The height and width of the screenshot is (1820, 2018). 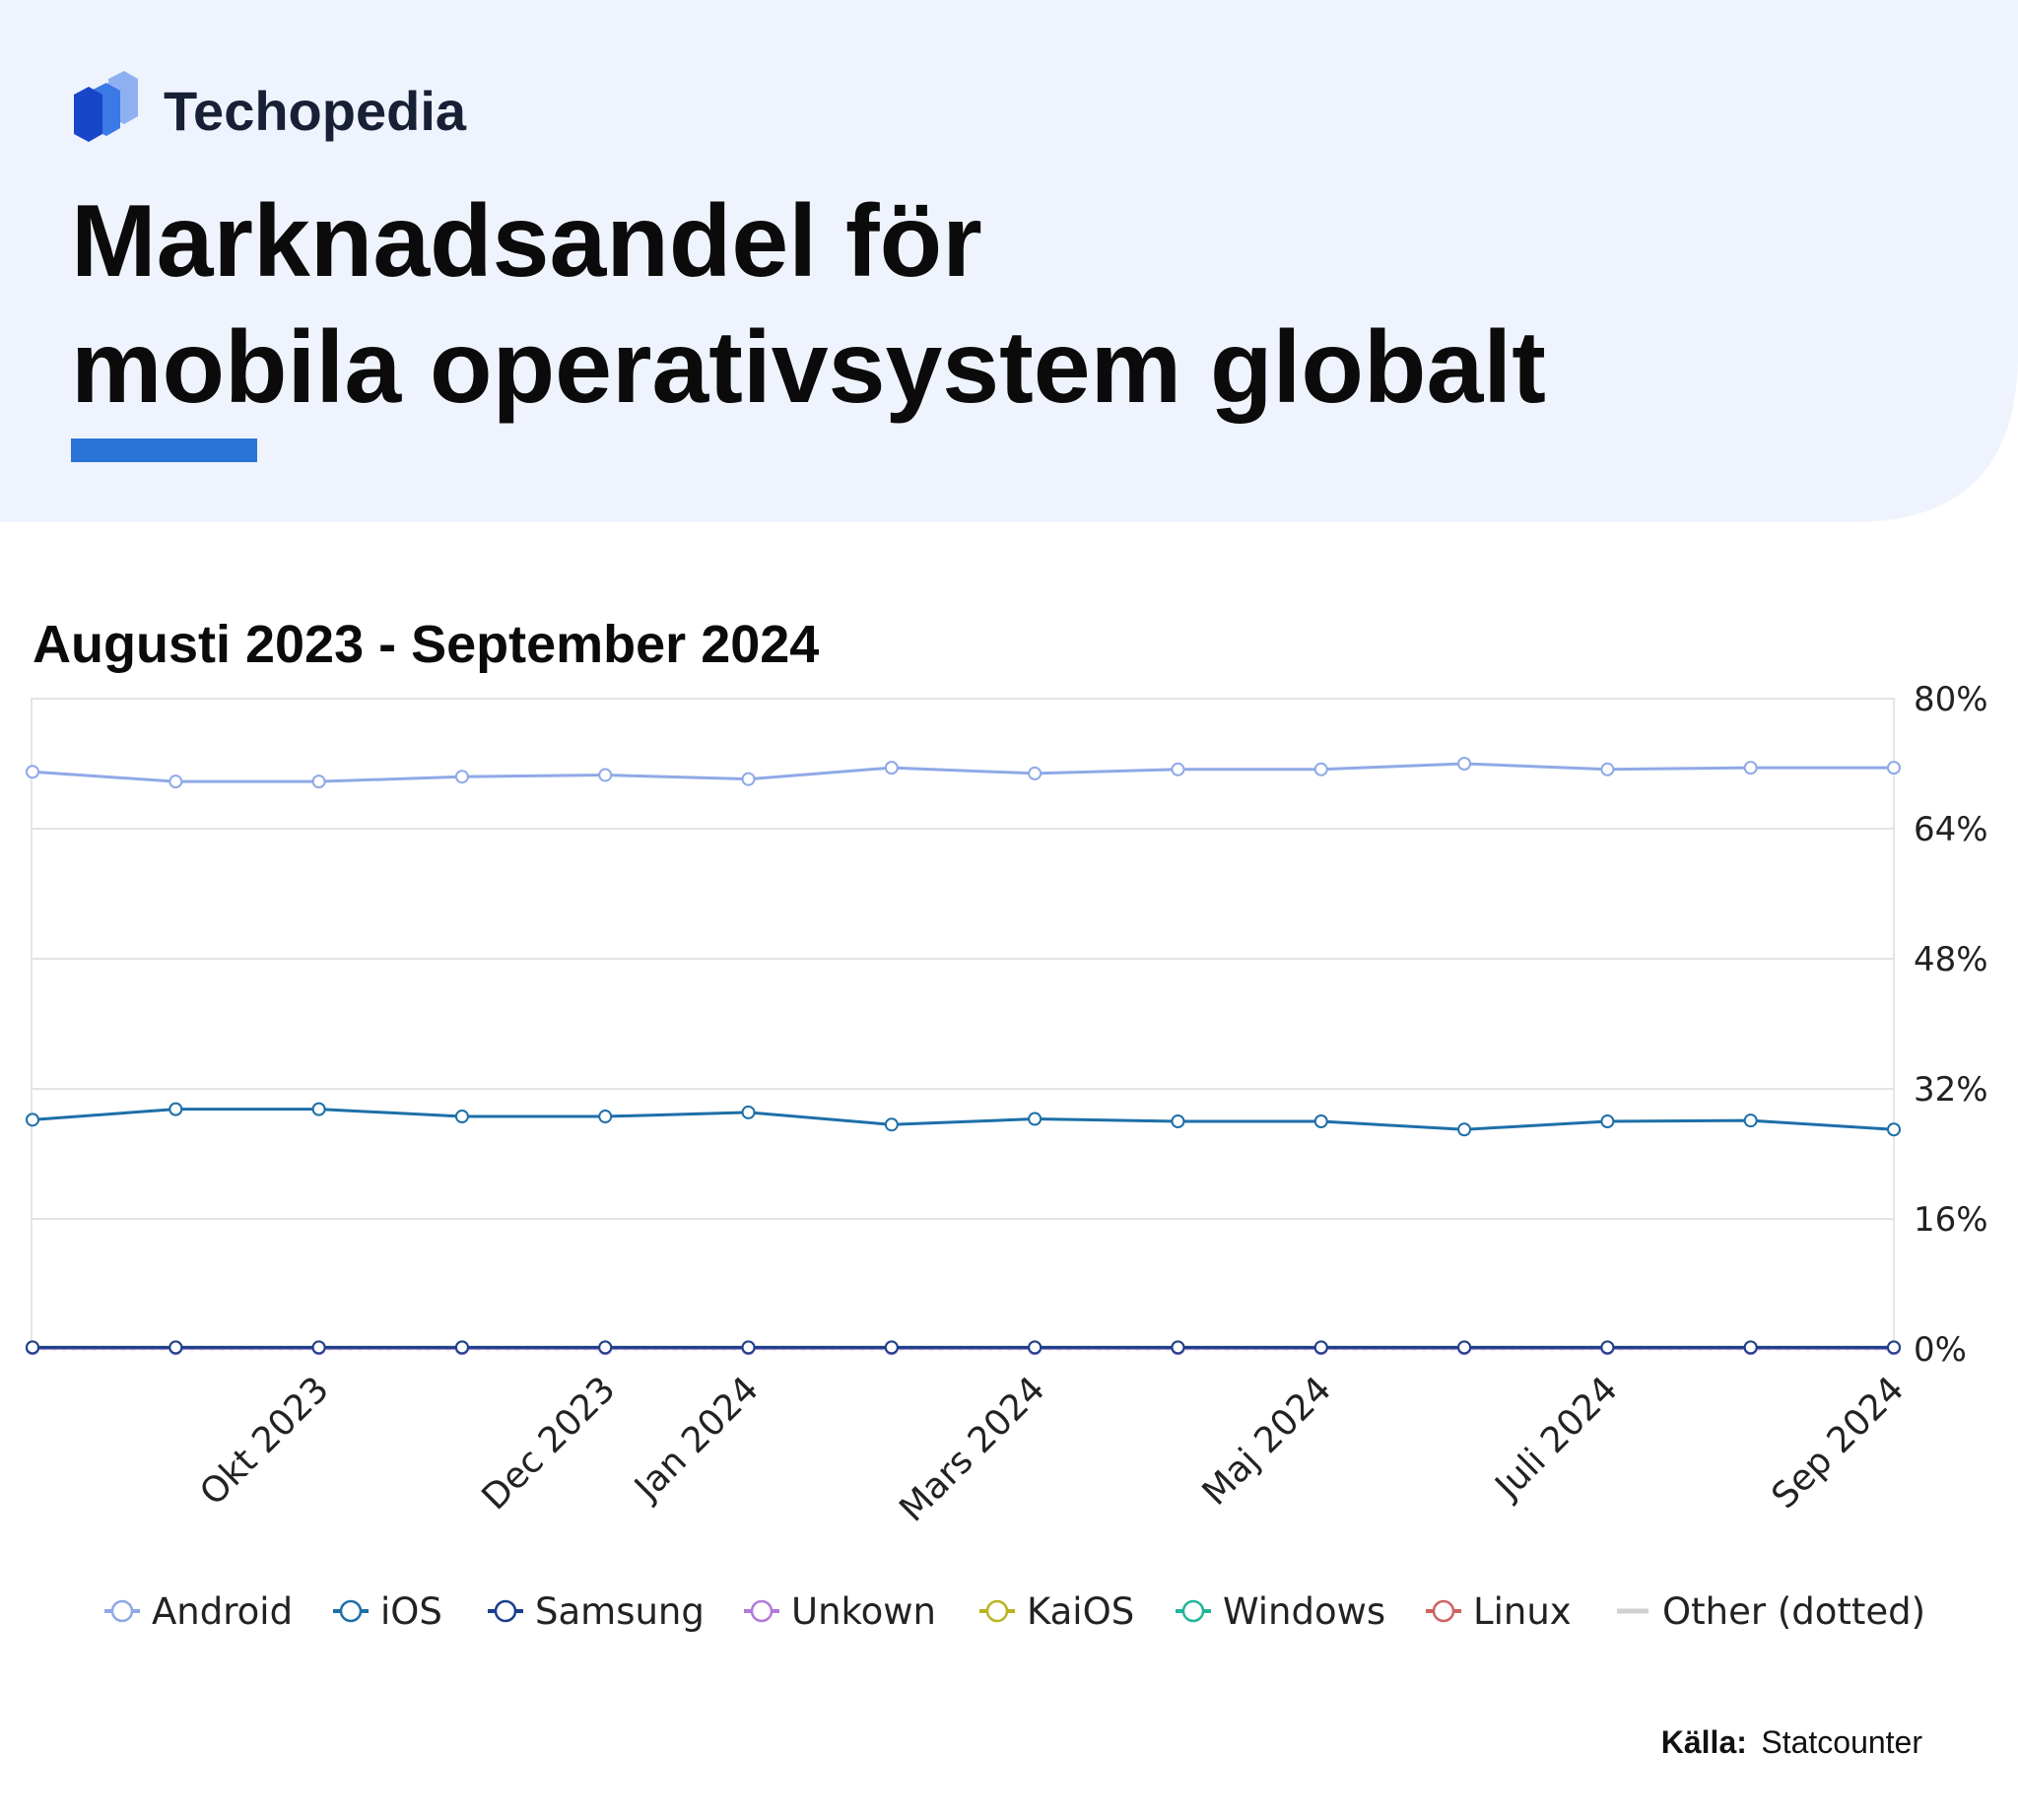 What do you see at coordinates (1556, 1438) in the screenshot?
I see `x-tick-label: Juli 2024` at bounding box center [1556, 1438].